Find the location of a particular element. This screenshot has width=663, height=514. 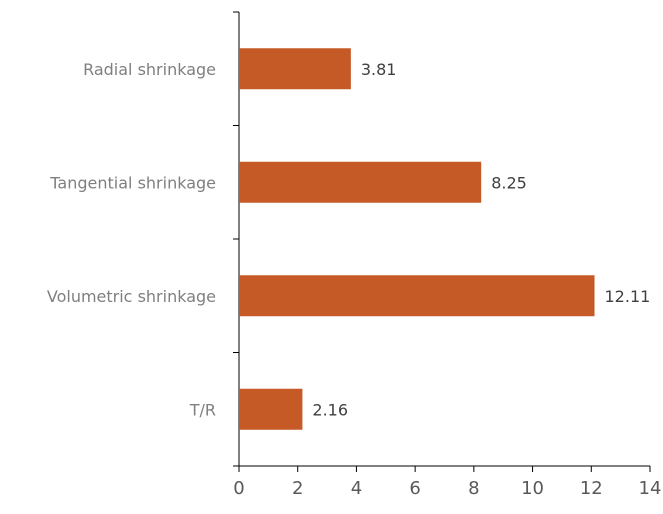

x-tick-label: 0 is located at coordinates (238, 488).